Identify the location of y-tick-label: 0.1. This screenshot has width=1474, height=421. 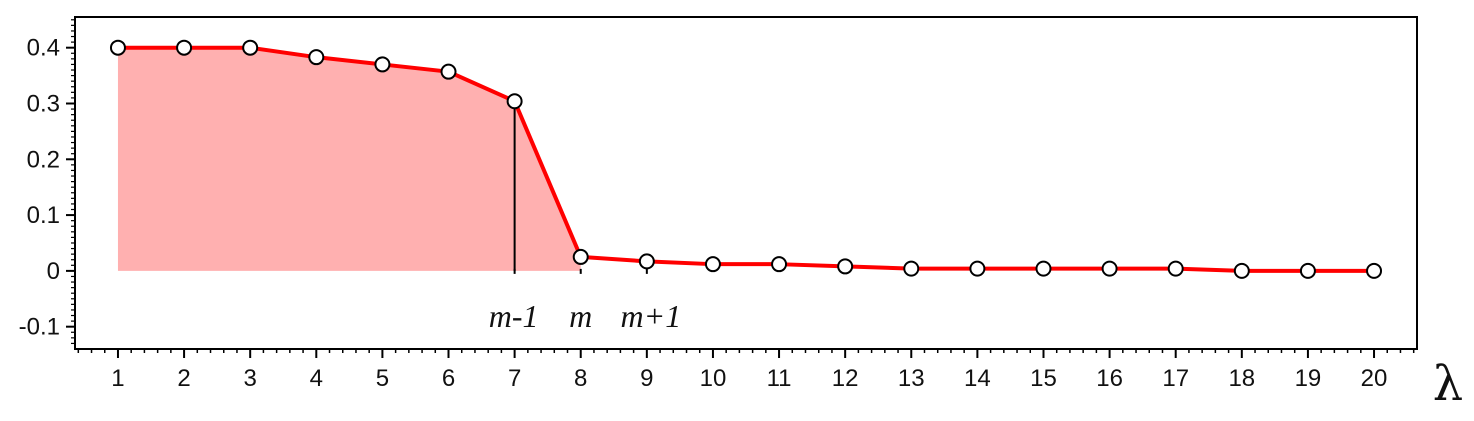
(43, 215).